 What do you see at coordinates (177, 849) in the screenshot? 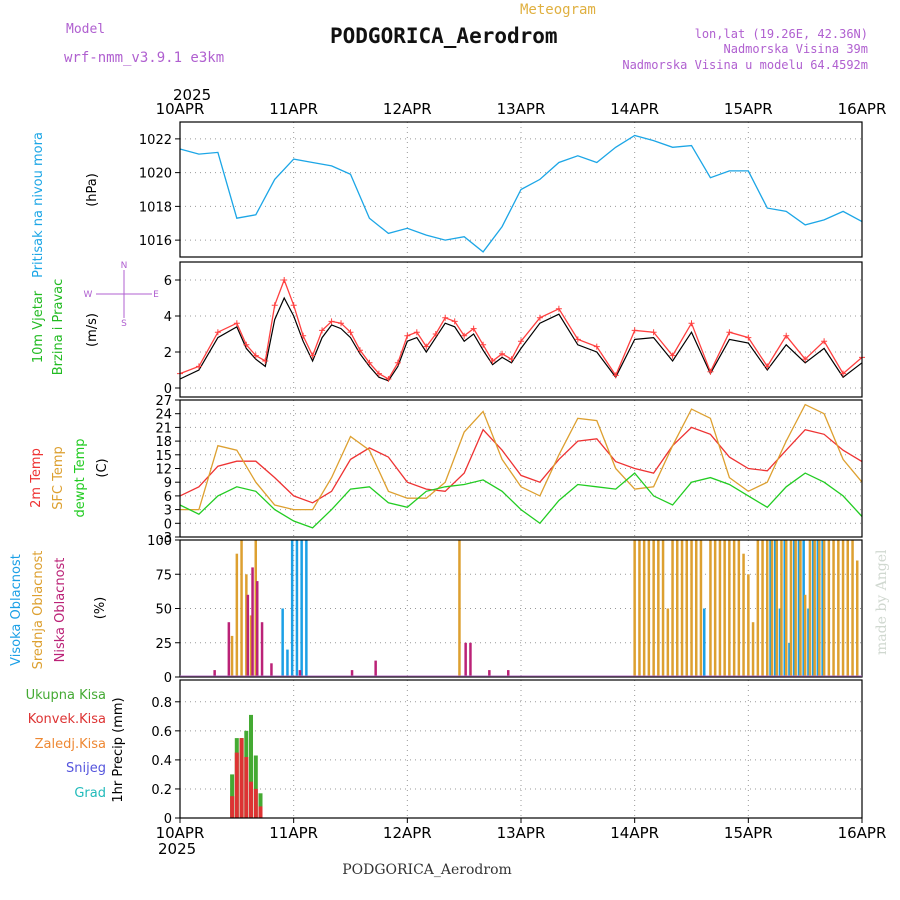
I see `year-bottom: 2025` at bounding box center [177, 849].